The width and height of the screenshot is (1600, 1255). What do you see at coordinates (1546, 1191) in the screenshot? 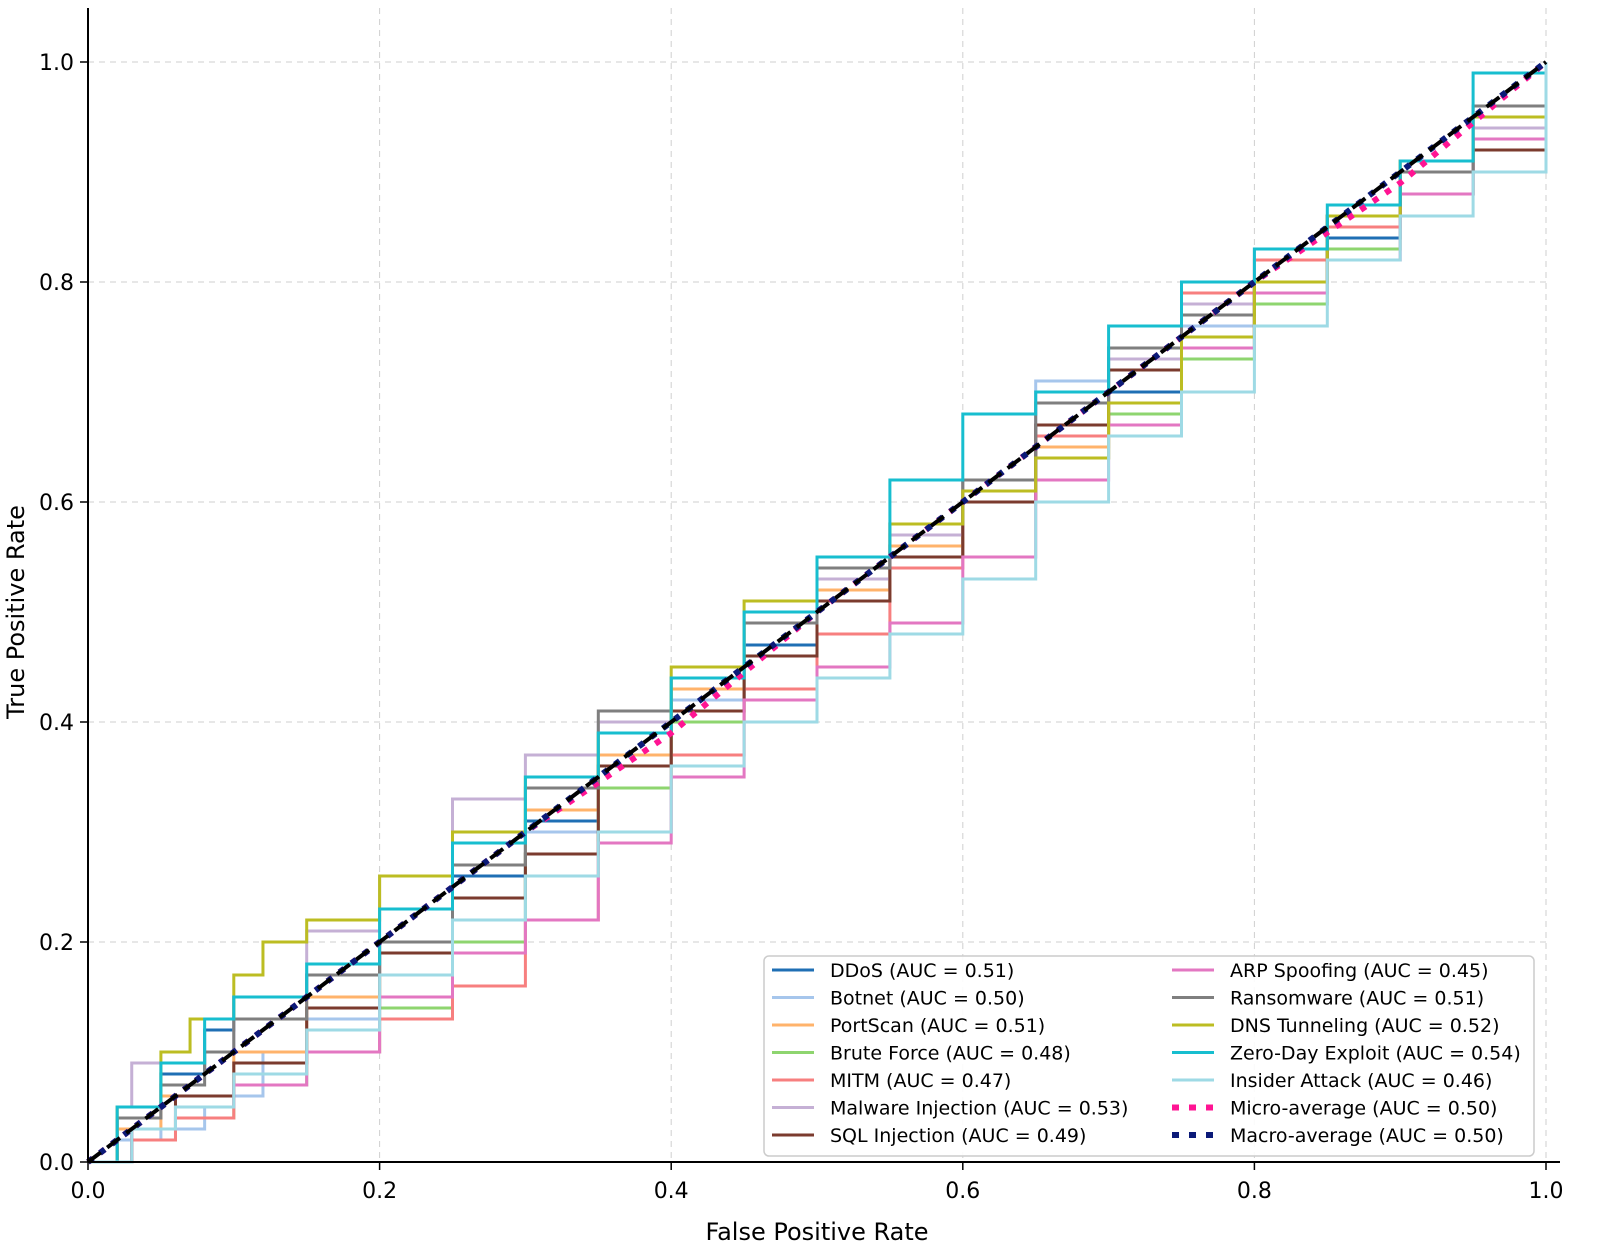
I see `x-tick-label: 1.0` at bounding box center [1546, 1191].